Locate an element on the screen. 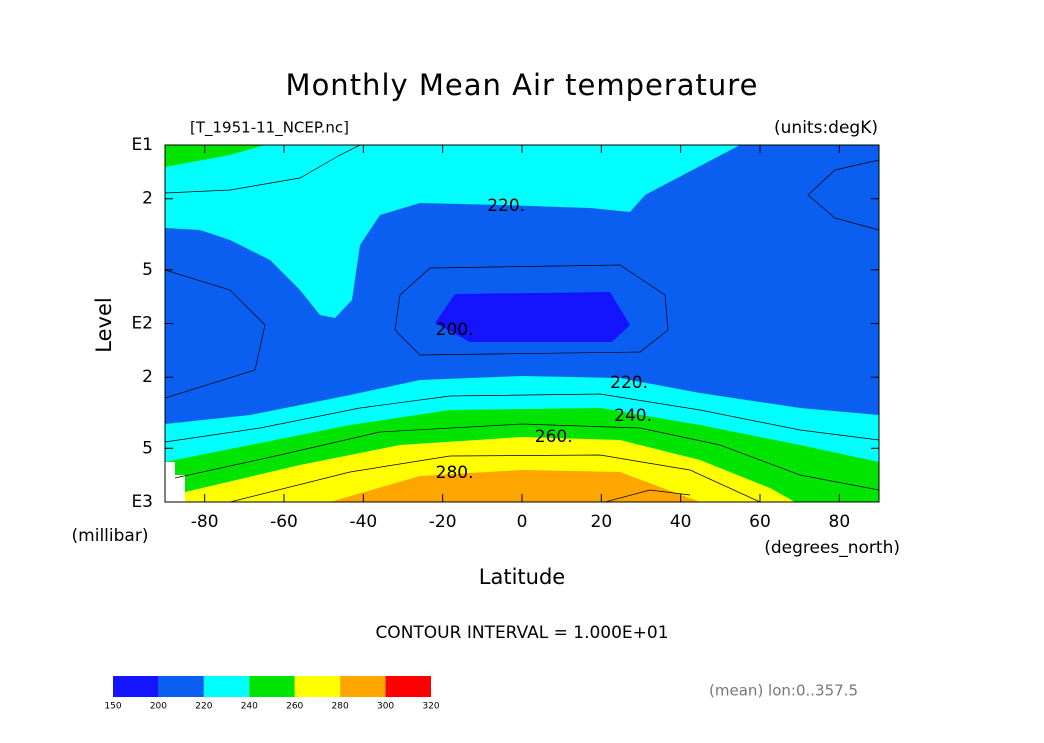 The height and width of the screenshot is (743, 1044). x-tick-label: -80 is located at coordinates (205, 522).